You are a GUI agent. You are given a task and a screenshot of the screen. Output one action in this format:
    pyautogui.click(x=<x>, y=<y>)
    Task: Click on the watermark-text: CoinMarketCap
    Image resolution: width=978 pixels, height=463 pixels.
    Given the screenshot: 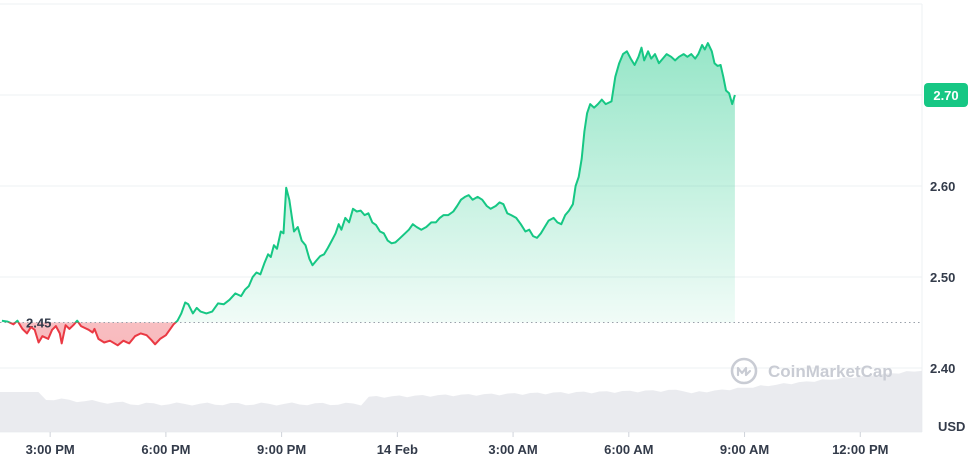 What is the action you would take?
    pyautogui.click(x=830, y=371)
    